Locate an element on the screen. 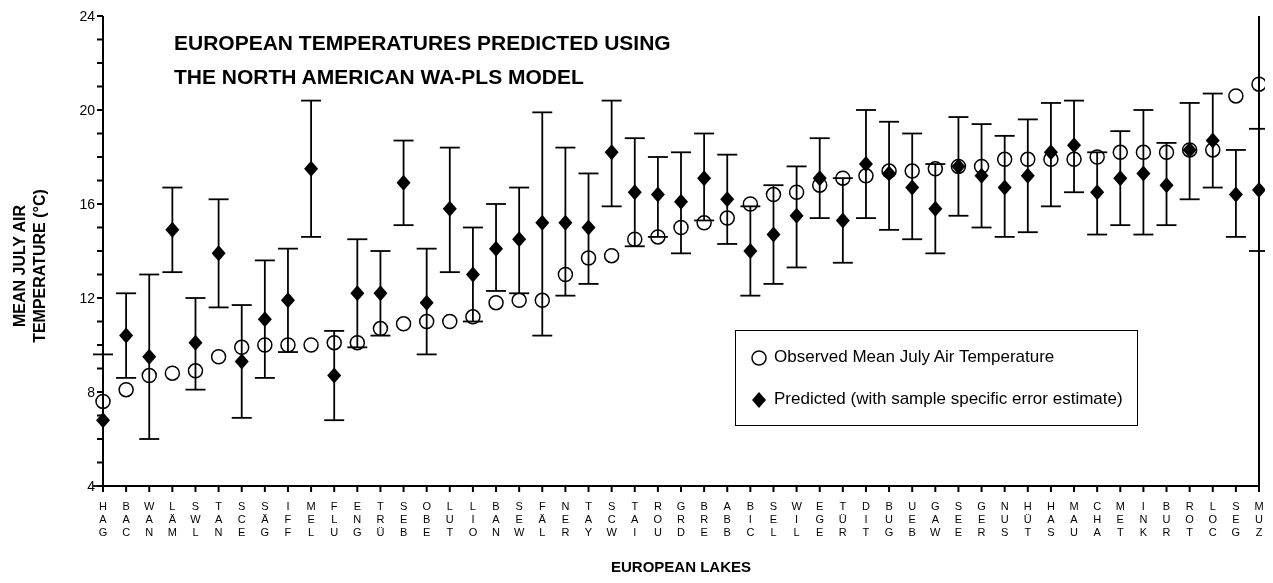  x-tick-label: MEL is located at coordinates (311, 519).